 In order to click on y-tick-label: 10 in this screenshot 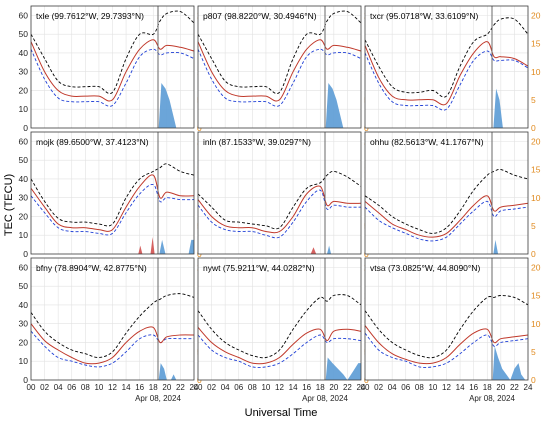, I will do `click(24, 109)`.